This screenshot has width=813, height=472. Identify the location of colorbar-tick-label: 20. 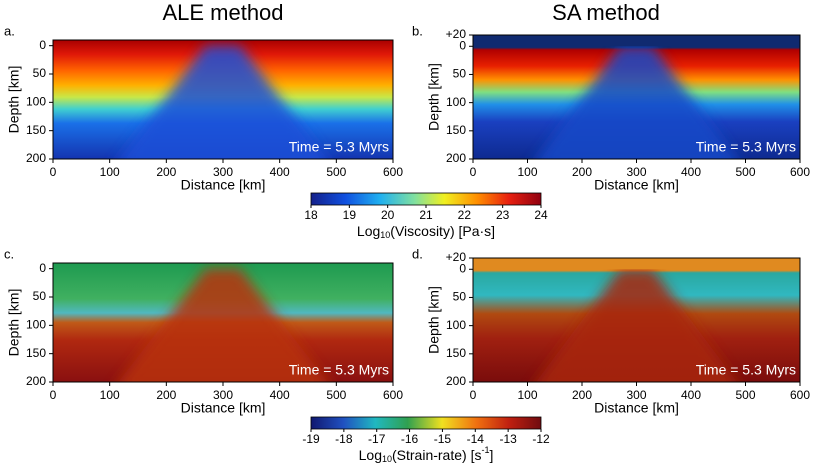
(388, 215).